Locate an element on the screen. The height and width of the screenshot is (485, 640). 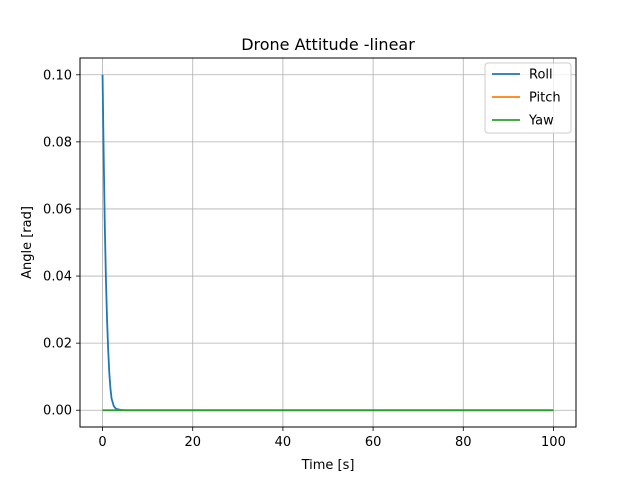
y-tick-label: 0.02 is located at coordinates (57, 344).